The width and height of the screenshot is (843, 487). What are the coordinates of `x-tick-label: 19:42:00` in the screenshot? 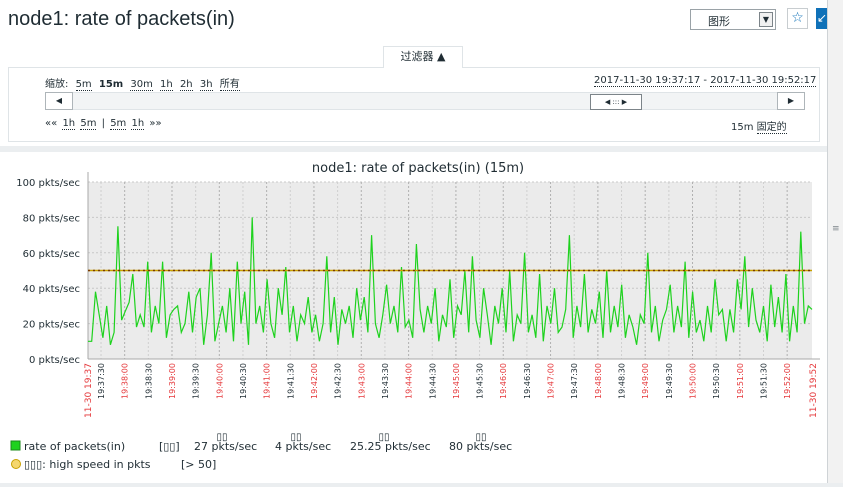 It's located at (314, 381).